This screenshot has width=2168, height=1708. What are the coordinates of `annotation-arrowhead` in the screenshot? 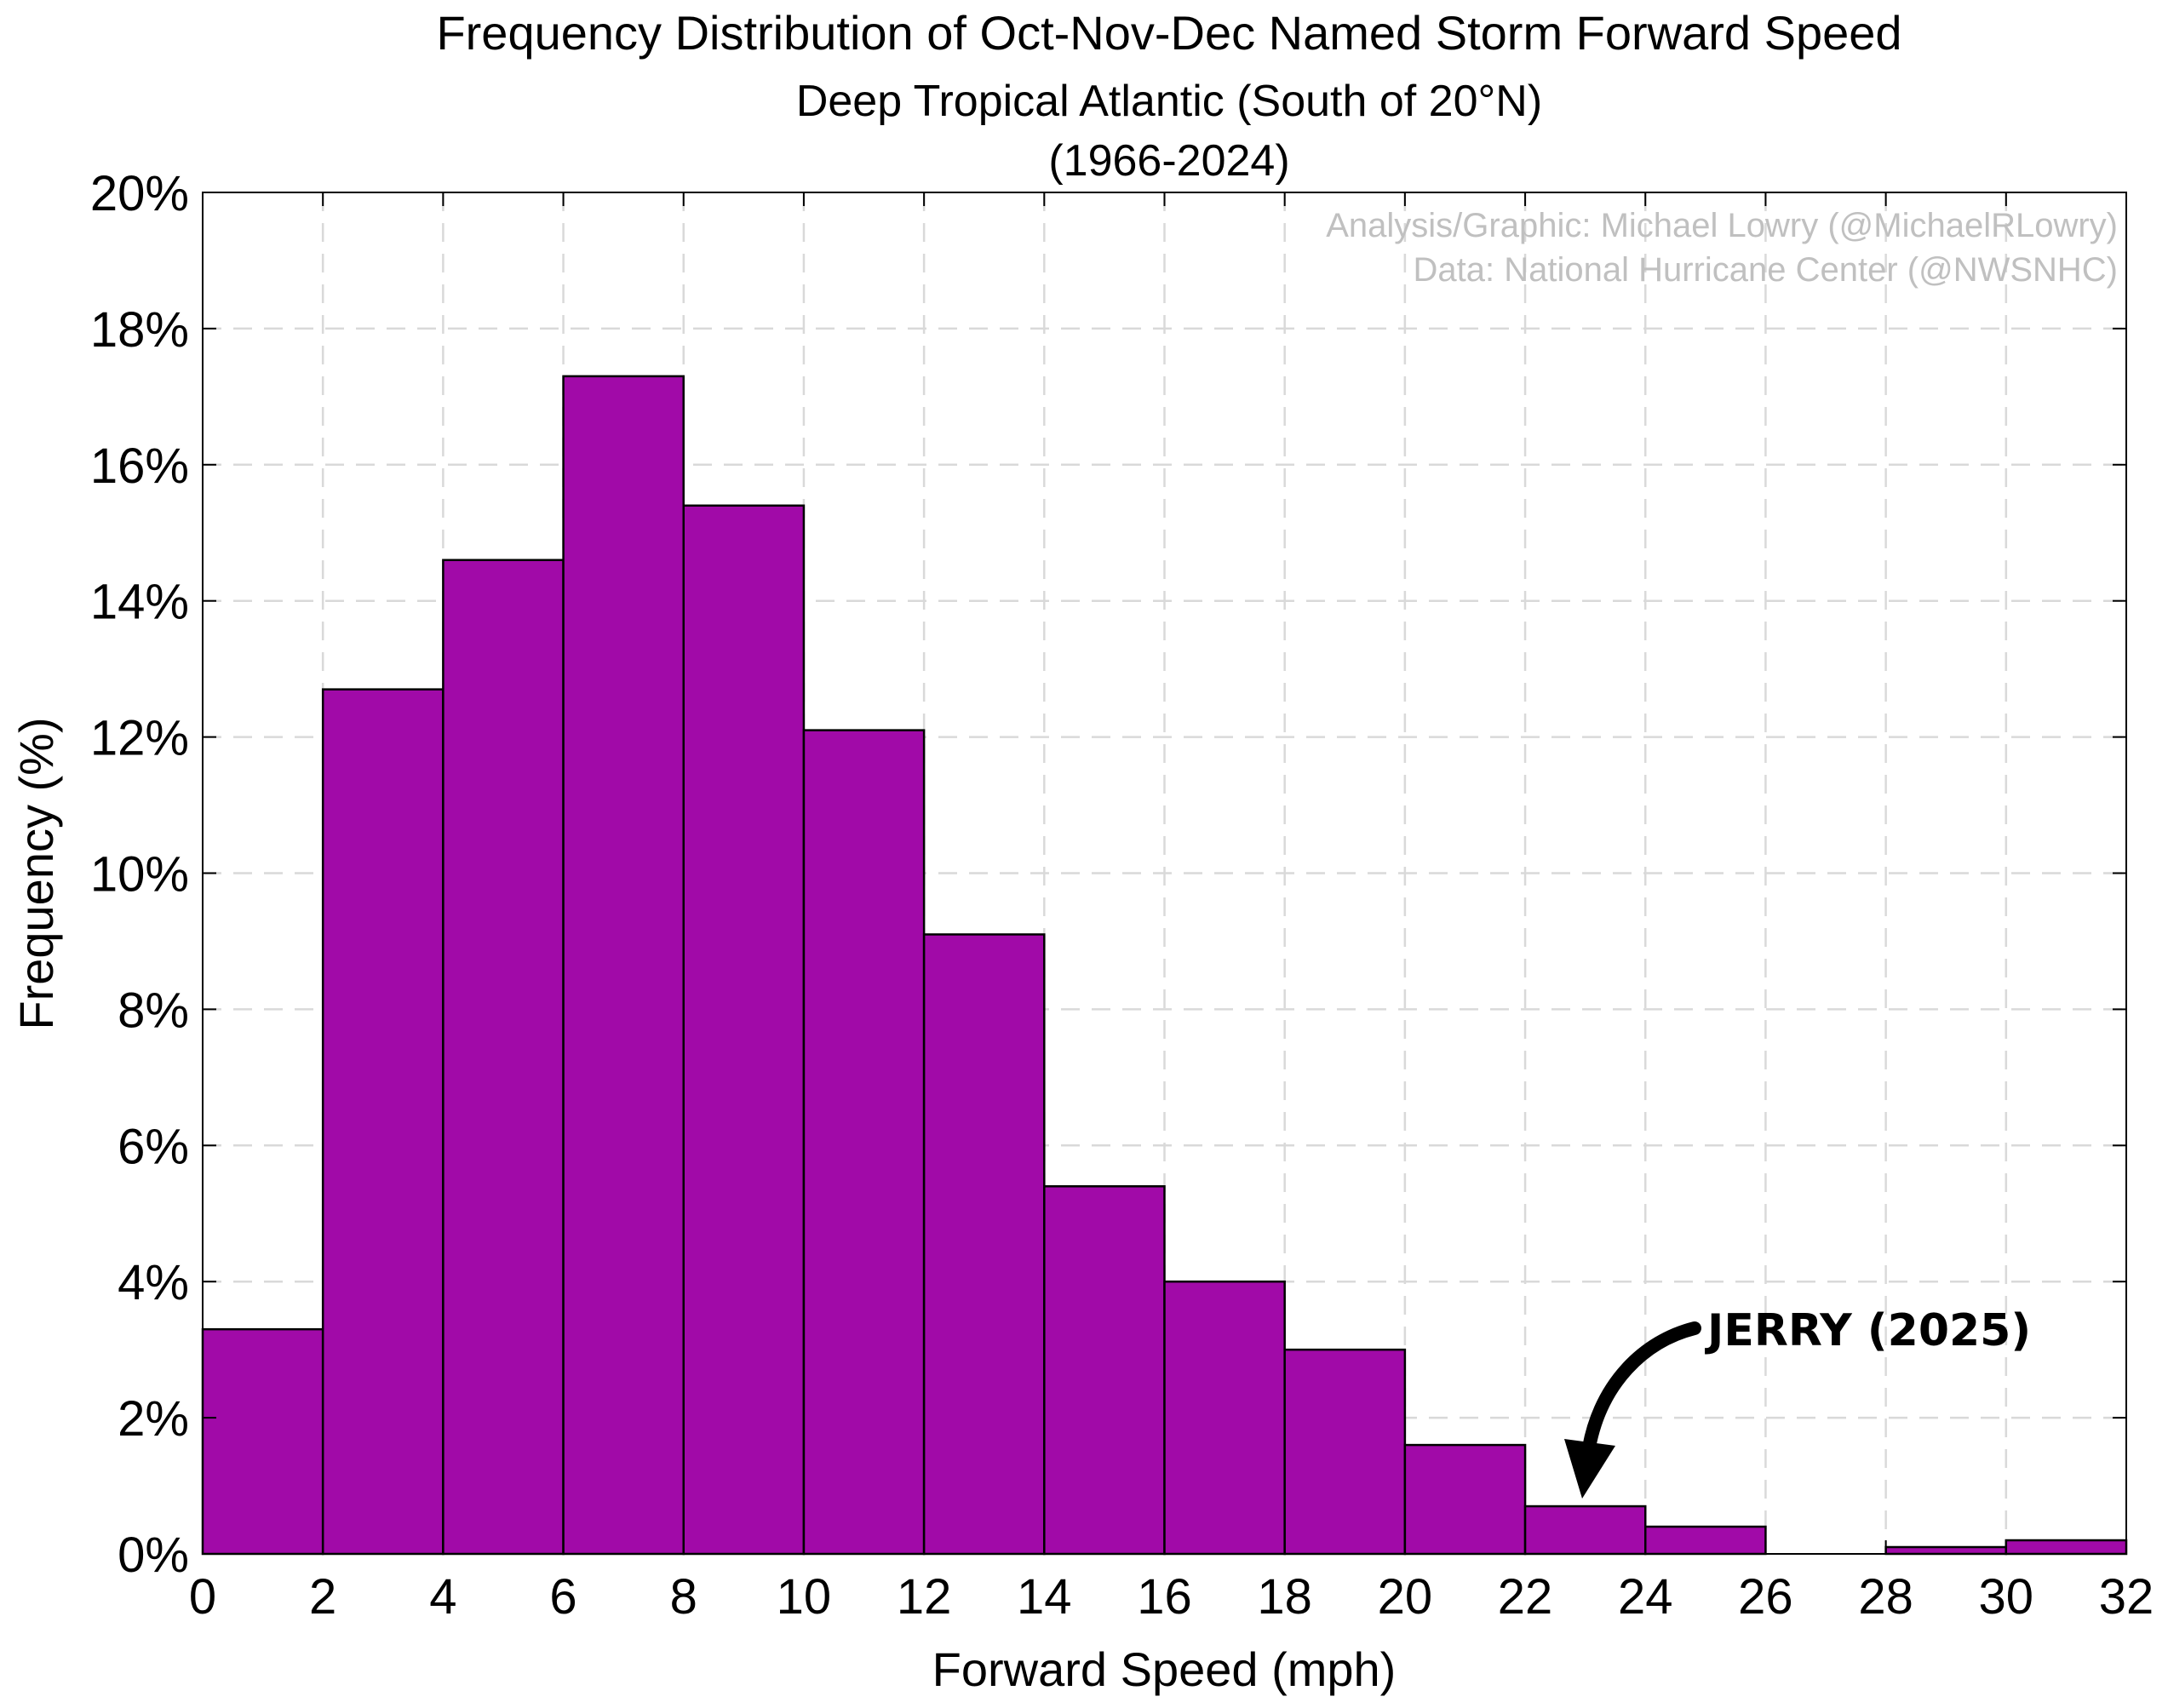 It's located at (1590, 1469).